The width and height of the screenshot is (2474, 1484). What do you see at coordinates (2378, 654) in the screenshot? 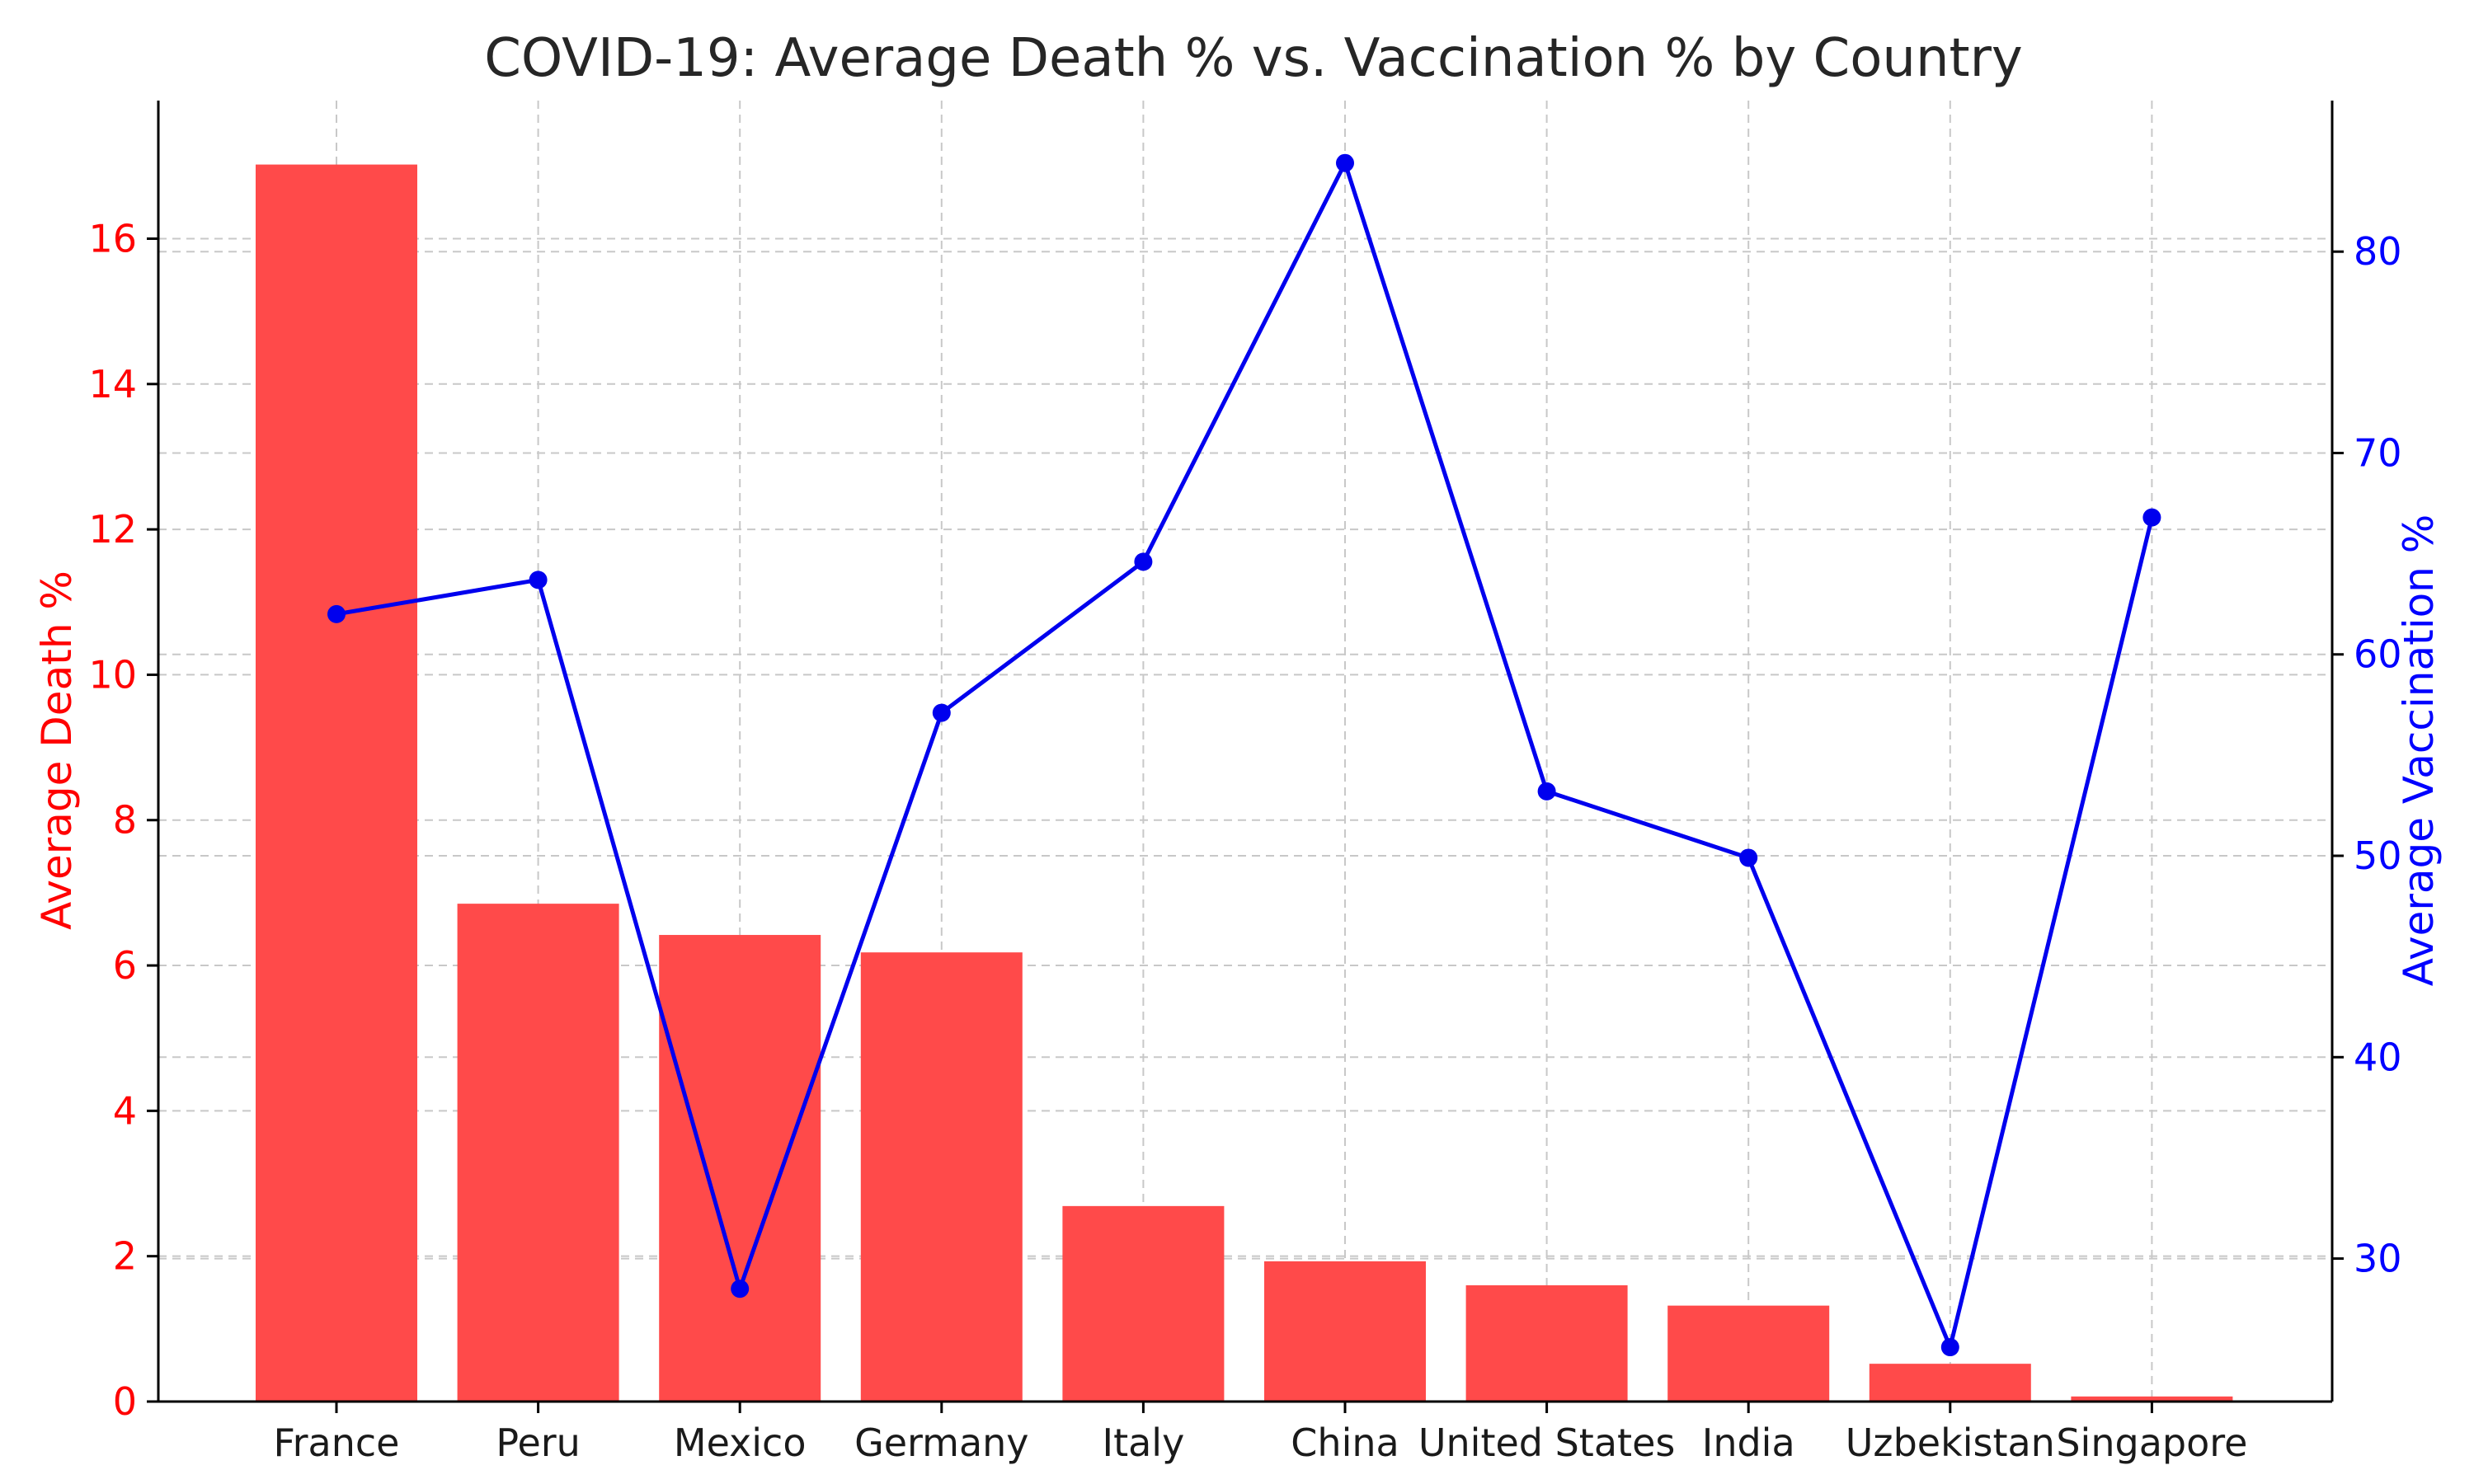
I see `y-right-tick-label: 60` at bounding box center [2378, 654].